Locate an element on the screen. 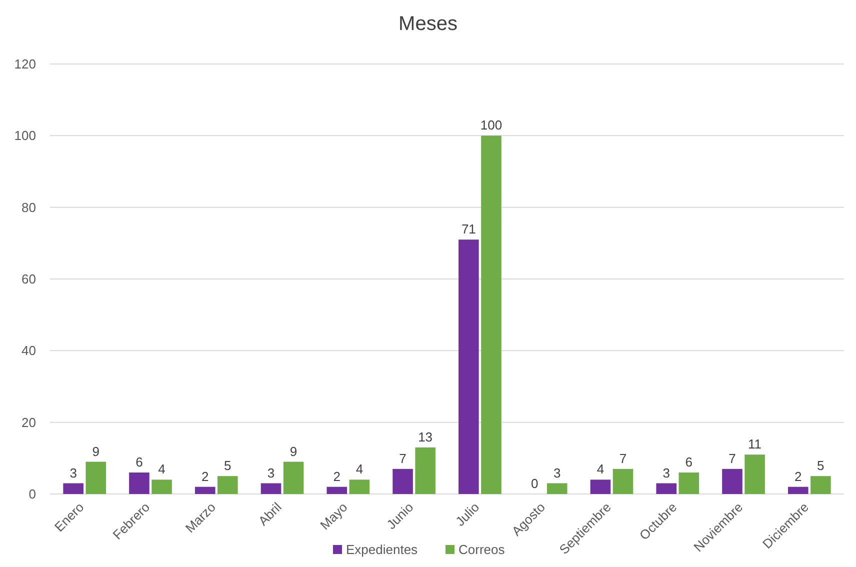 This screenshot has height=567, width=856. y-tick-label: 40 is located at coordinates (29, 350).